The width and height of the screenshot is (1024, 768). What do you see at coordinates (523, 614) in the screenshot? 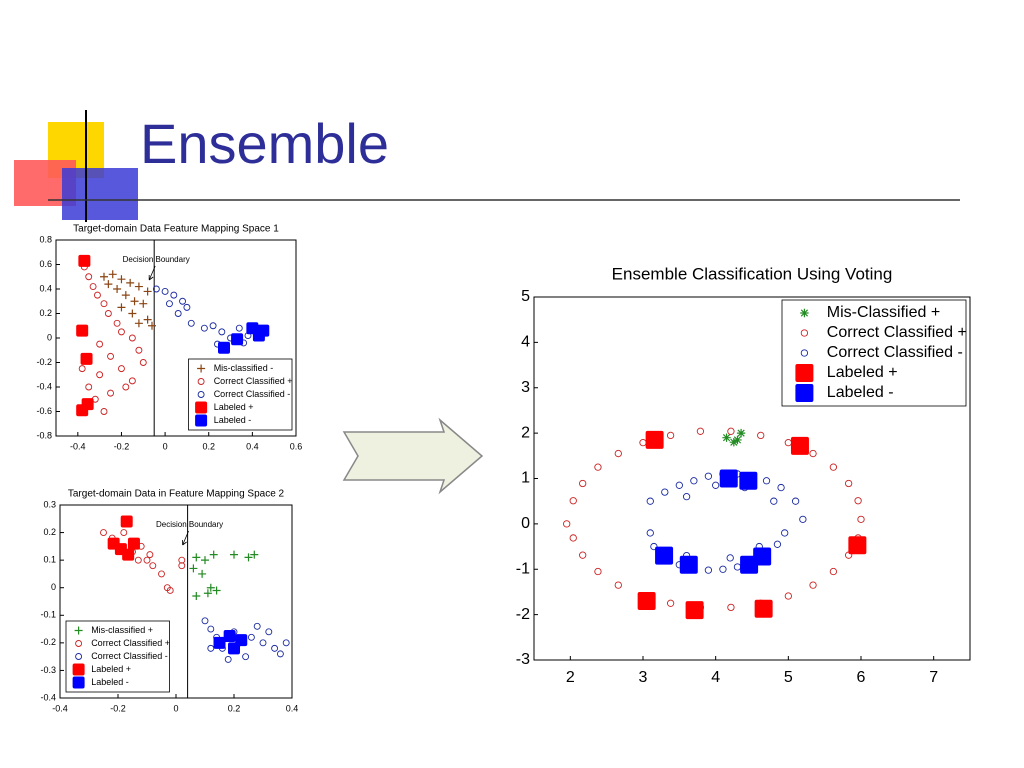
I see `y-tick-label: -2` at bounding box center [523, 614].